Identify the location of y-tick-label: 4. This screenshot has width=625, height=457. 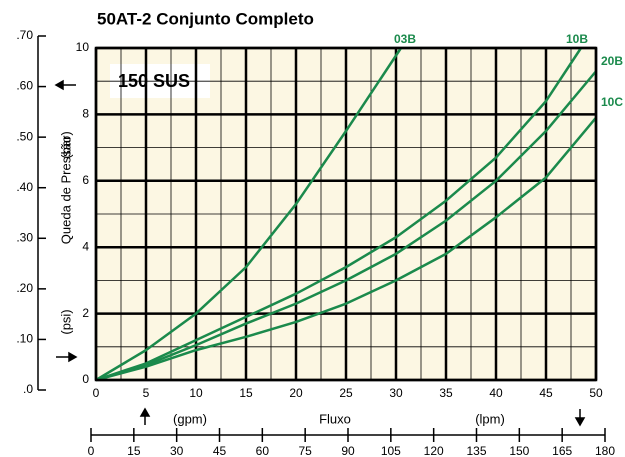
(85, 246).